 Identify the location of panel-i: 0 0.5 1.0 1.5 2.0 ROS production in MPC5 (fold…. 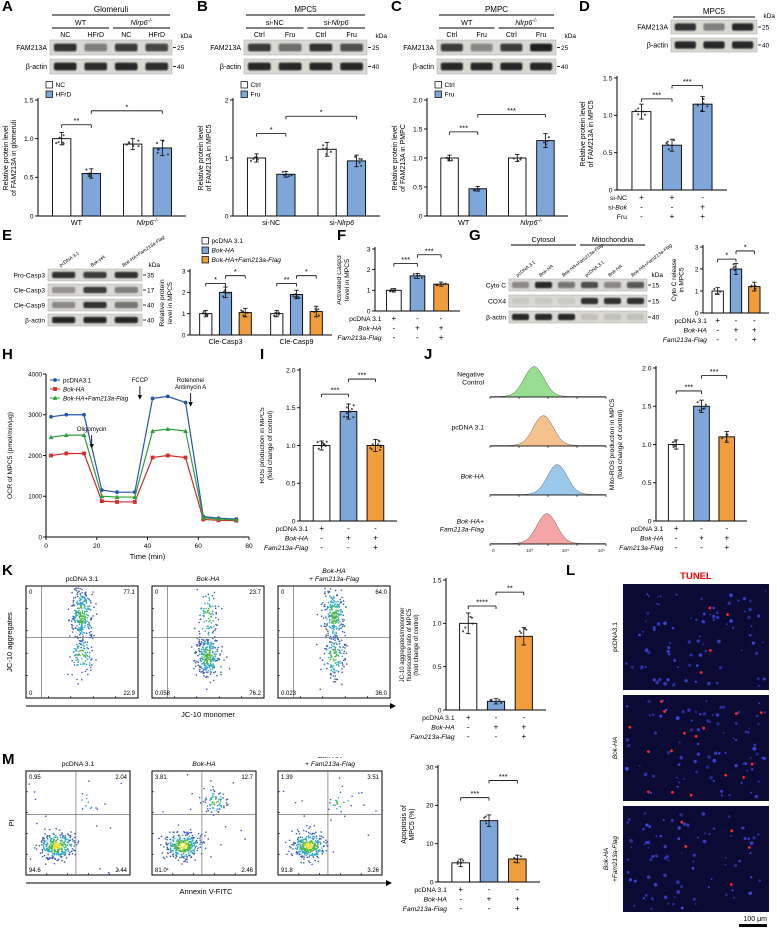
(341, 459).